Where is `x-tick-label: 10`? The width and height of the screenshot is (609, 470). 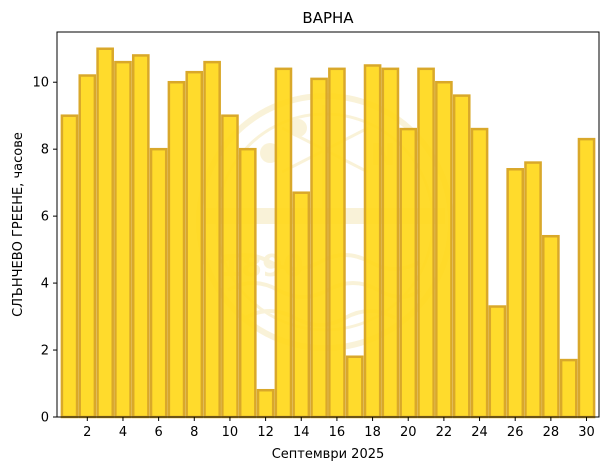 x-tick-label: 10 is located at coordinates (230, 432).